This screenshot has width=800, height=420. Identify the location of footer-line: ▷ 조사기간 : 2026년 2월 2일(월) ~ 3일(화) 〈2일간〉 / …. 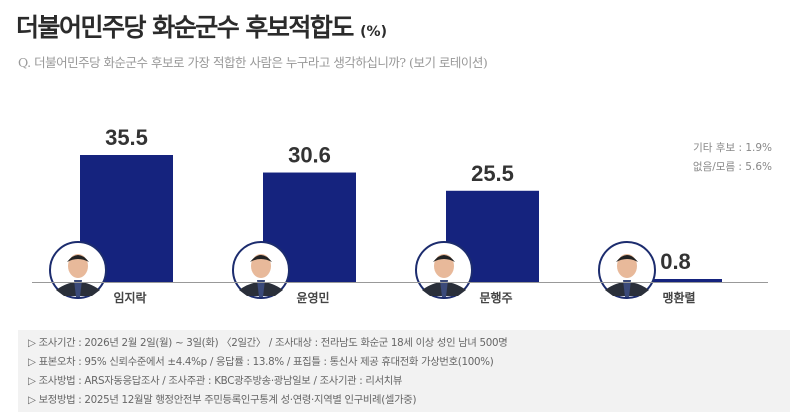
(268, 343).